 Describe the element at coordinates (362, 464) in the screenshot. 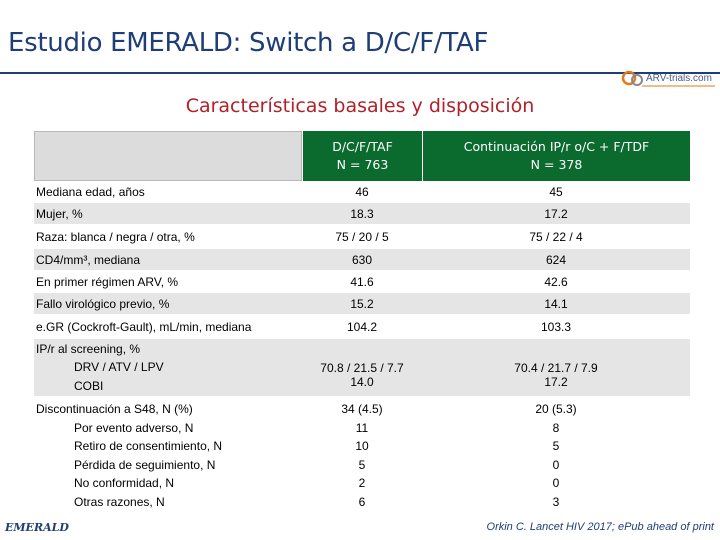

I see `row-value-dcftaf: 5` at that location.